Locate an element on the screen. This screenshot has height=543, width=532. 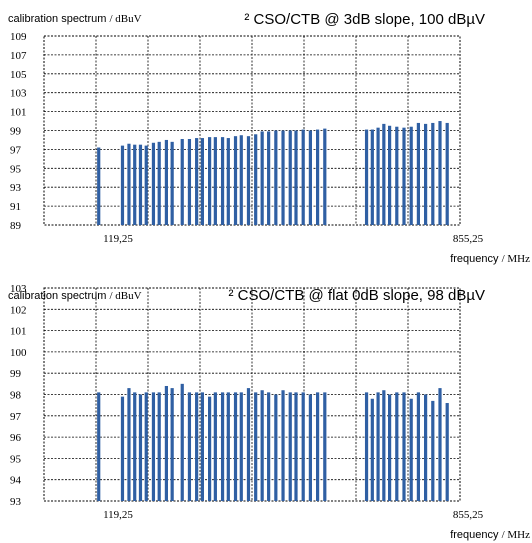
y-tick-label: 105 is located at coordinates (18, 75).